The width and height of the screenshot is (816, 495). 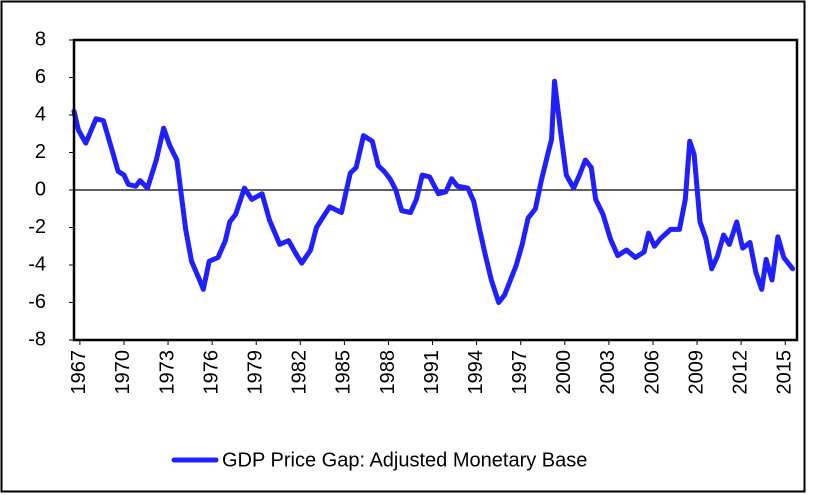 I want to click on y-tick-label: 0, so click(x=40, y=189).